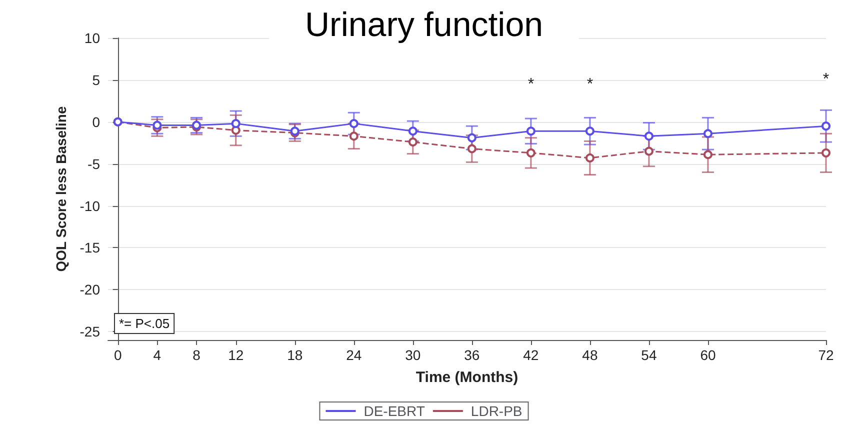  I want to click on x-tick-label: 8, so click(196, 355).